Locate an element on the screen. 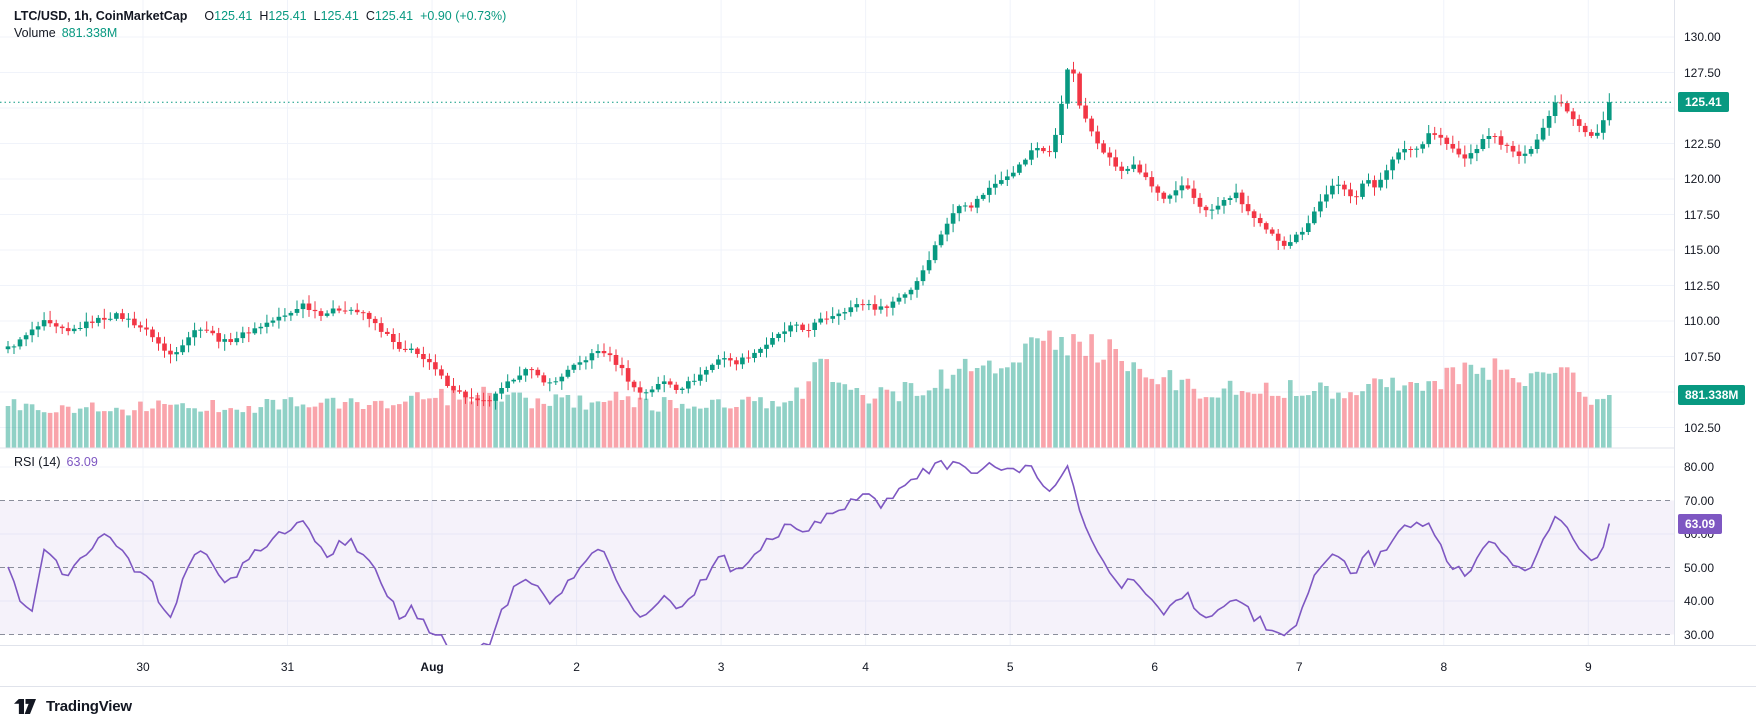 This screenshot has width=1756, height=728. price-axis-label: 110.00 is located at coordinates (1702, 321).